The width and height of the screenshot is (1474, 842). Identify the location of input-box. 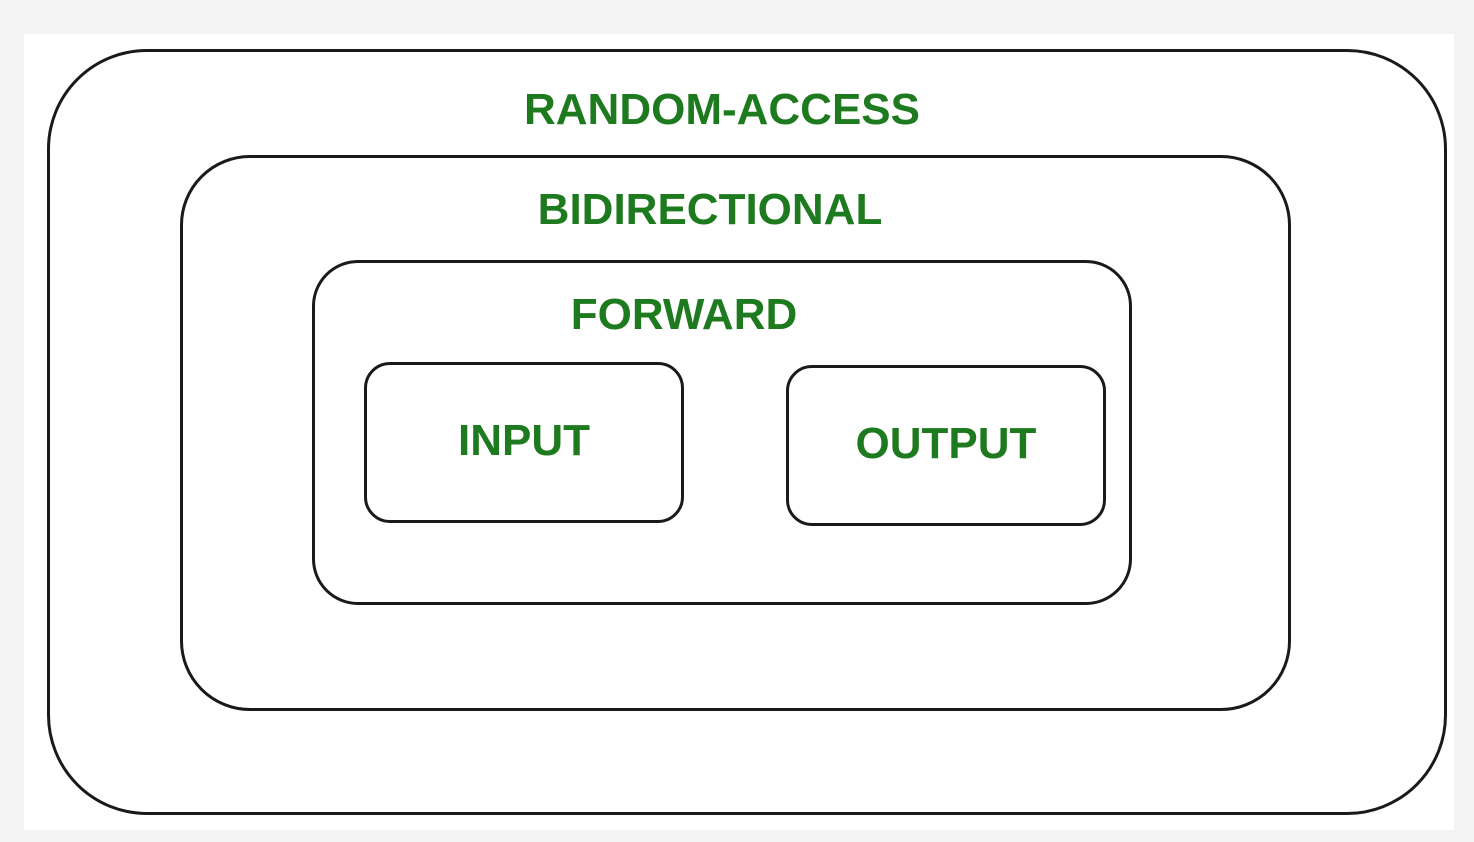
(524, 442).